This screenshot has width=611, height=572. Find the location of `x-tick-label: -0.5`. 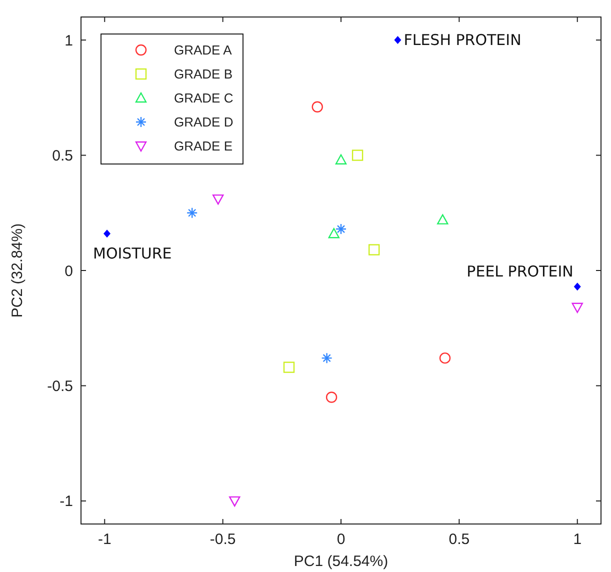

x-tick-label: -0.5 is located at coordinates (223, 539).